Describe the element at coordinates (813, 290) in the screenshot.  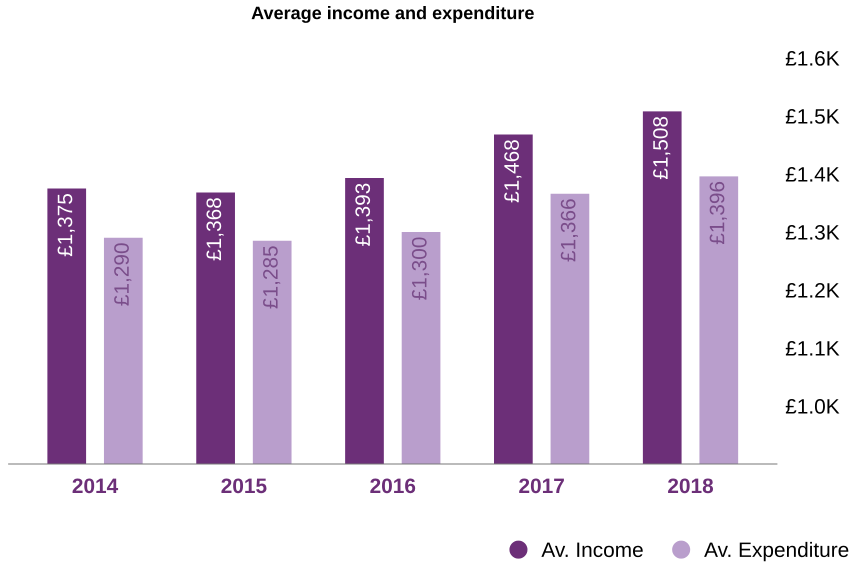
I see `y-tick-label: £1.2K` at that location.